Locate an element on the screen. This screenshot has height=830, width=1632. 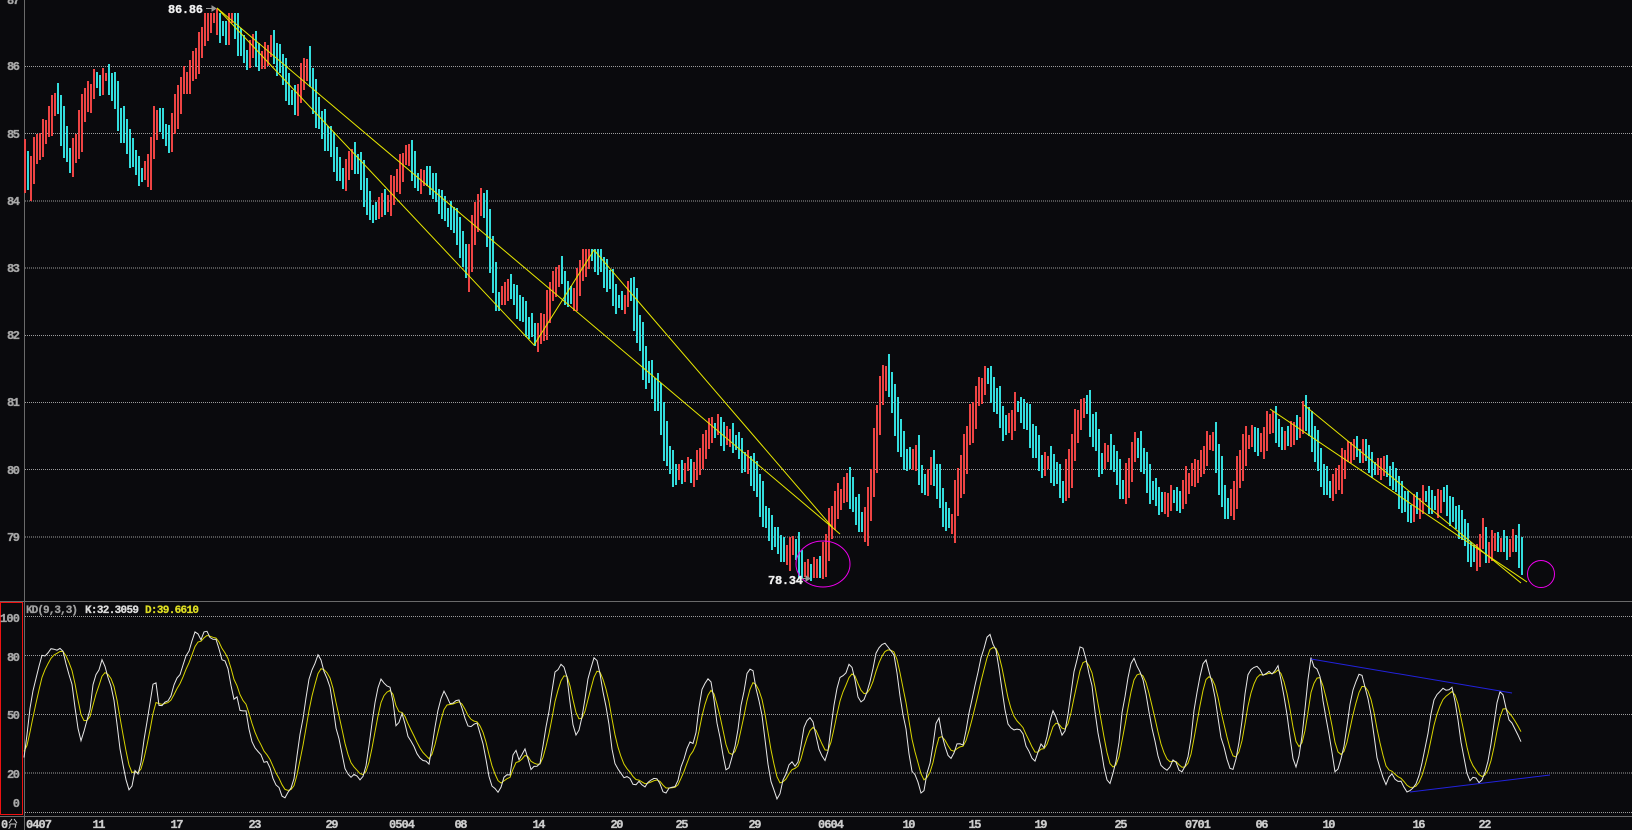
svg-text: 79 is located at coordinates (13, 538).